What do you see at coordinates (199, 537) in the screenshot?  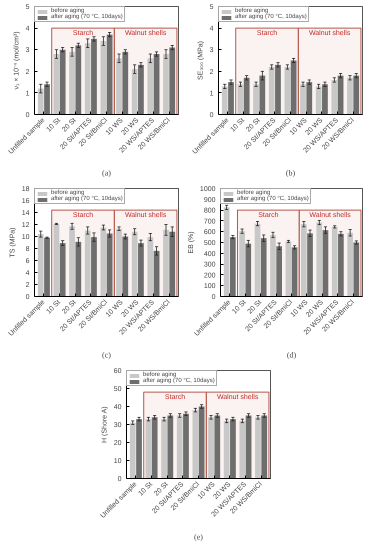 I see `text: (e)` at bounding box center [199, 537].